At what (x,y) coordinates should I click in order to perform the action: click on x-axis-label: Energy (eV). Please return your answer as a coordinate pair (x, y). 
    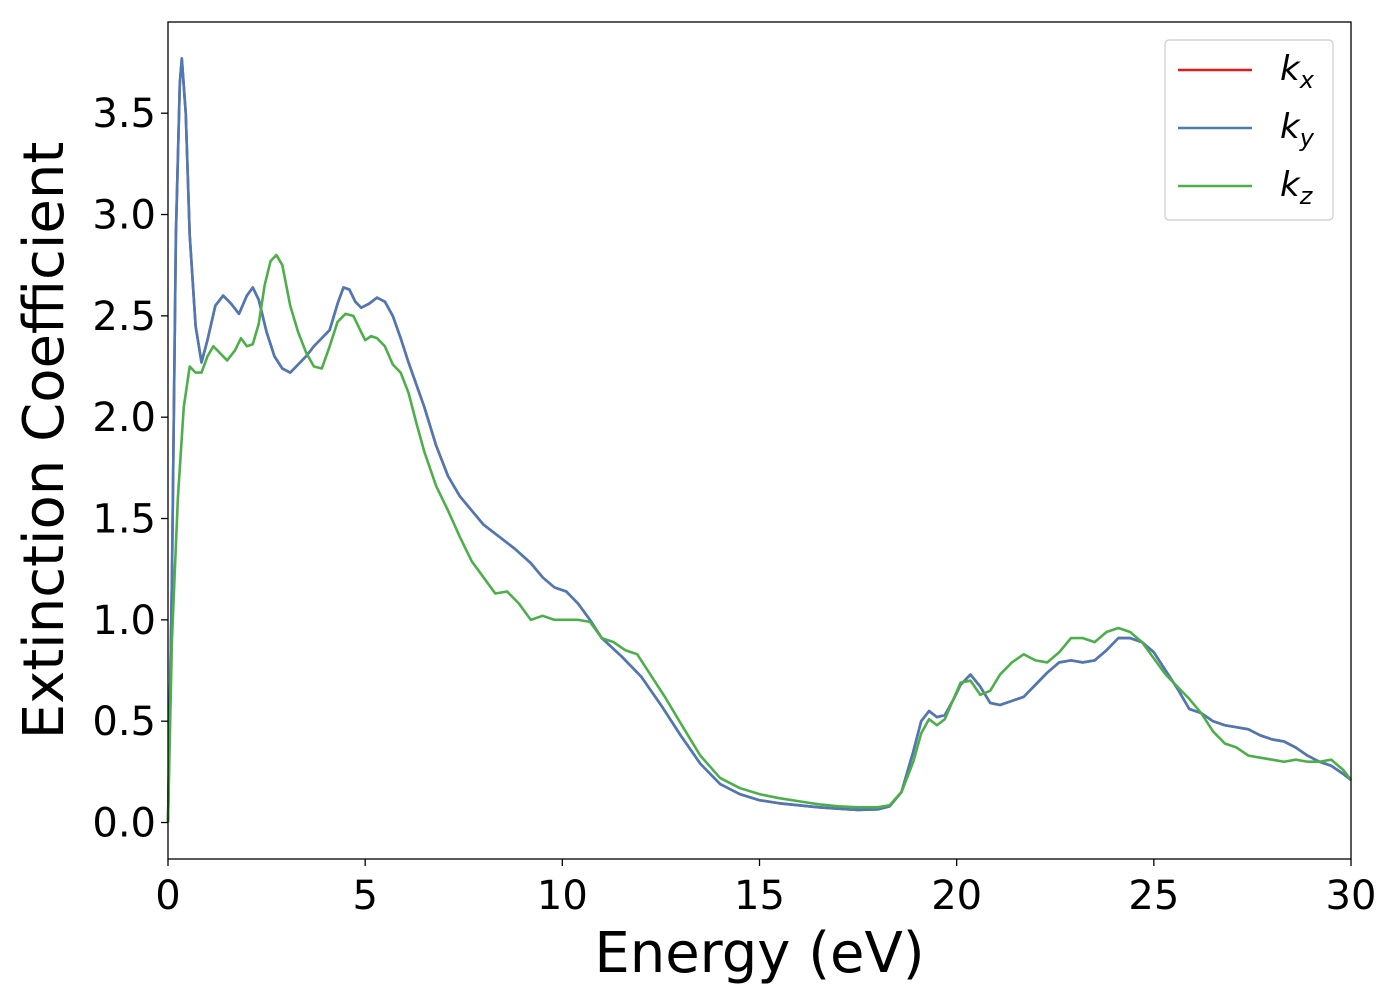
    Looking at the image, I should click on (759, 953).